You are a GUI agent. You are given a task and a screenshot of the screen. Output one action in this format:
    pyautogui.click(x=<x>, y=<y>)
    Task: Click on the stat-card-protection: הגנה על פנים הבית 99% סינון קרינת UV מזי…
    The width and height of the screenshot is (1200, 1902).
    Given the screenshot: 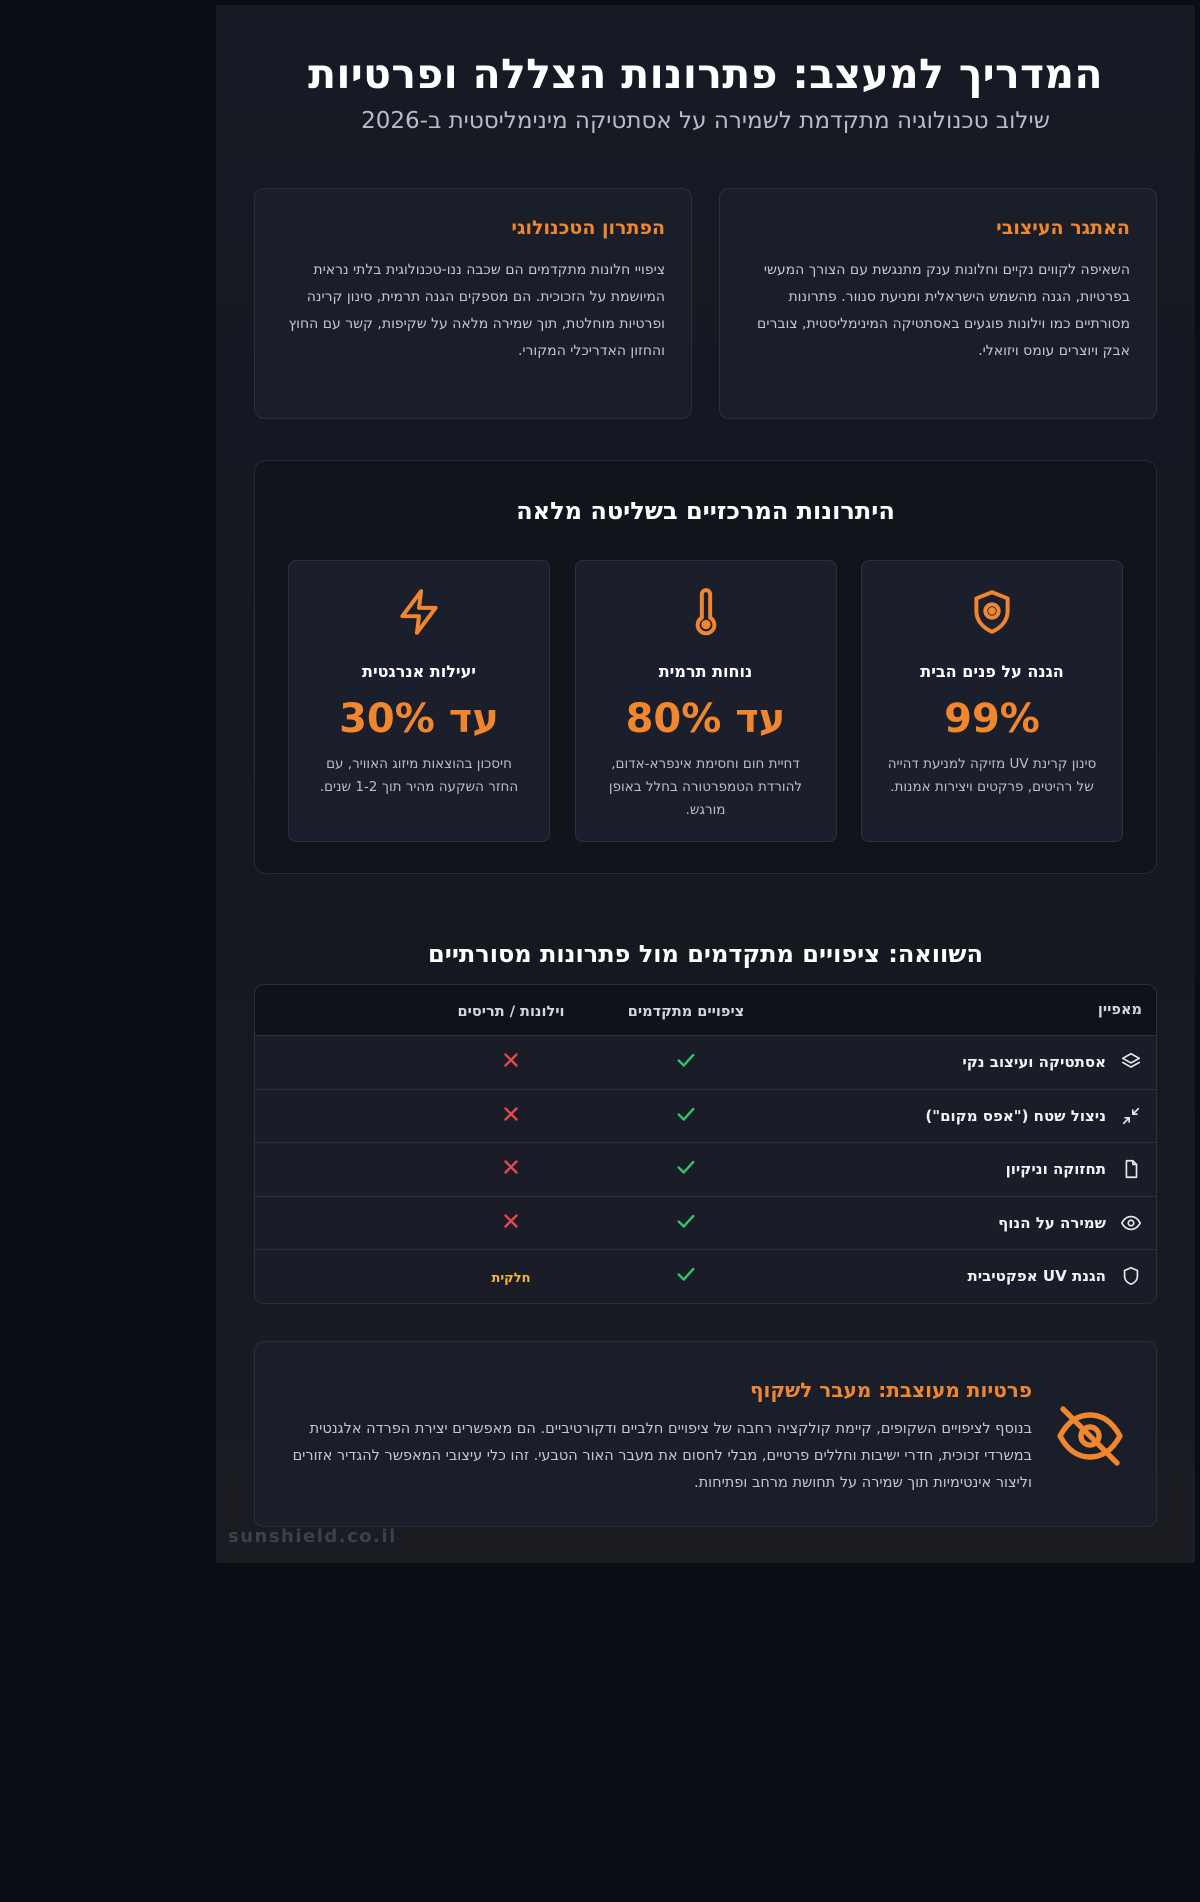 What is the action you would take?
    pyautogui.click(x=992, y=701)
    